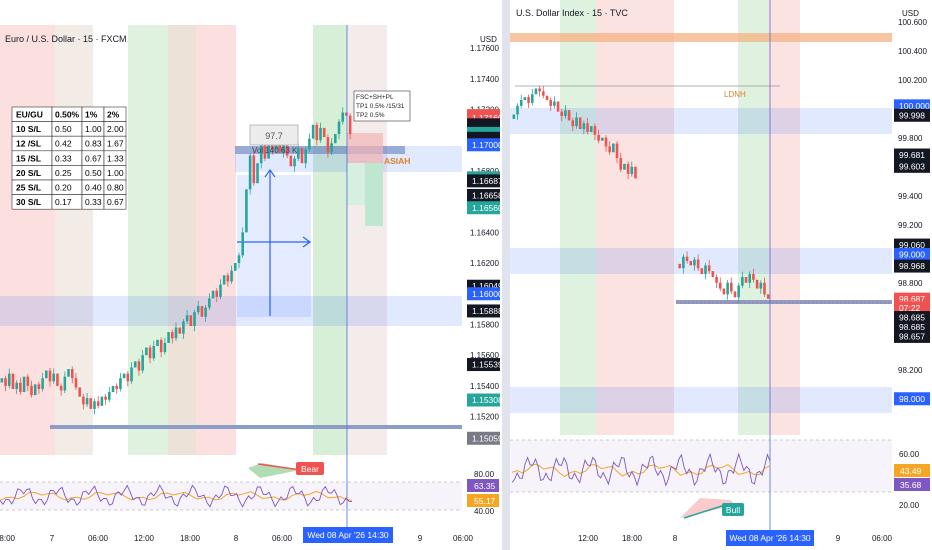 The image size is (932, 550). I want to click on bear-badge, so click(310, 468).